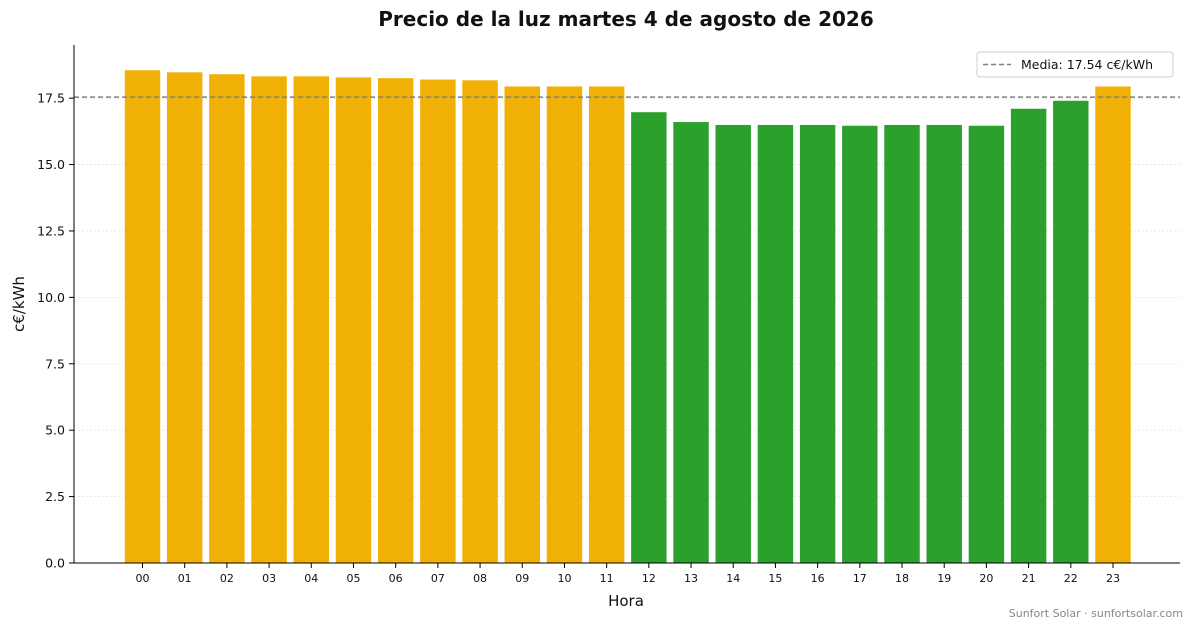  Describe the element at coordinates (626, 601) in the screenshot. I see `x-axis-label: Hora` at that location.